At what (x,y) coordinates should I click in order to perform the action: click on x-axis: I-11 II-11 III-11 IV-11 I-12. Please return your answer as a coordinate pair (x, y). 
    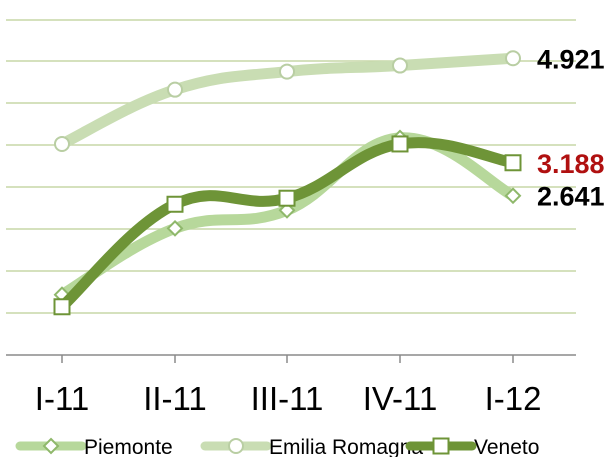
    Looking at the image, I should click on (291, 385).